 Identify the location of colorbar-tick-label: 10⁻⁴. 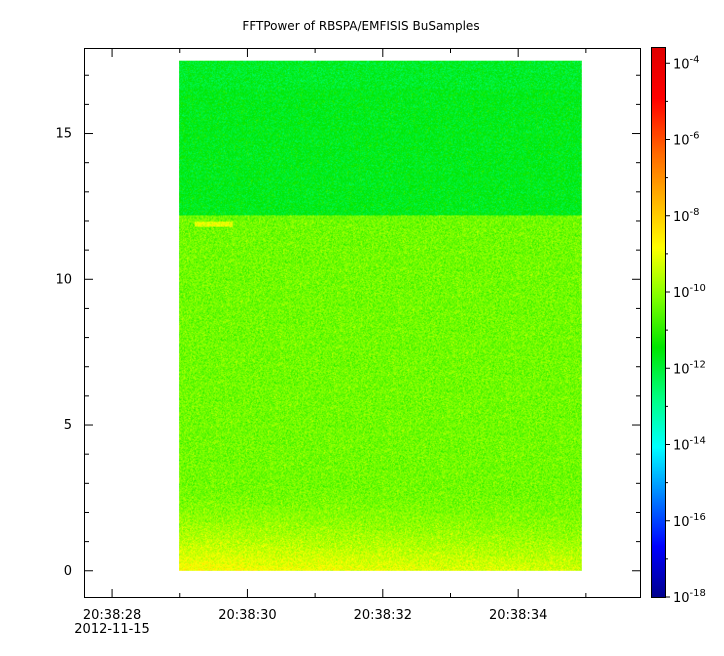
(686, 63).